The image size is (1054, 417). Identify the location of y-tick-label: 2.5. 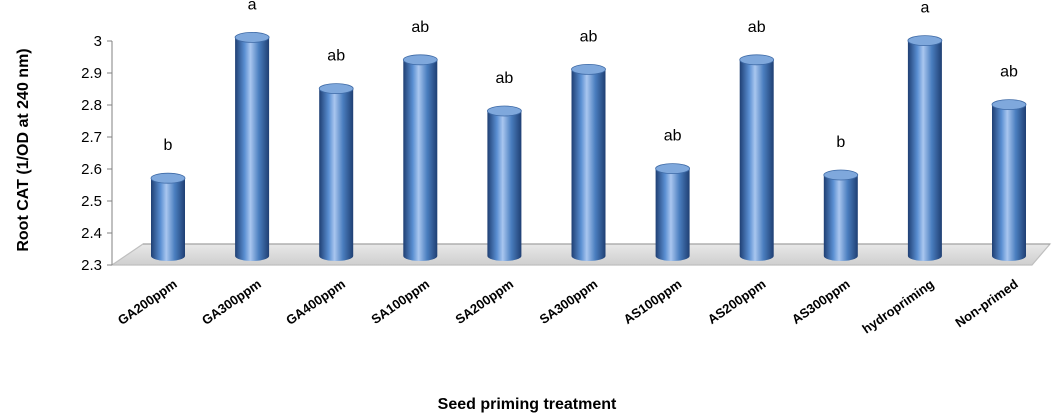
(91, 201).